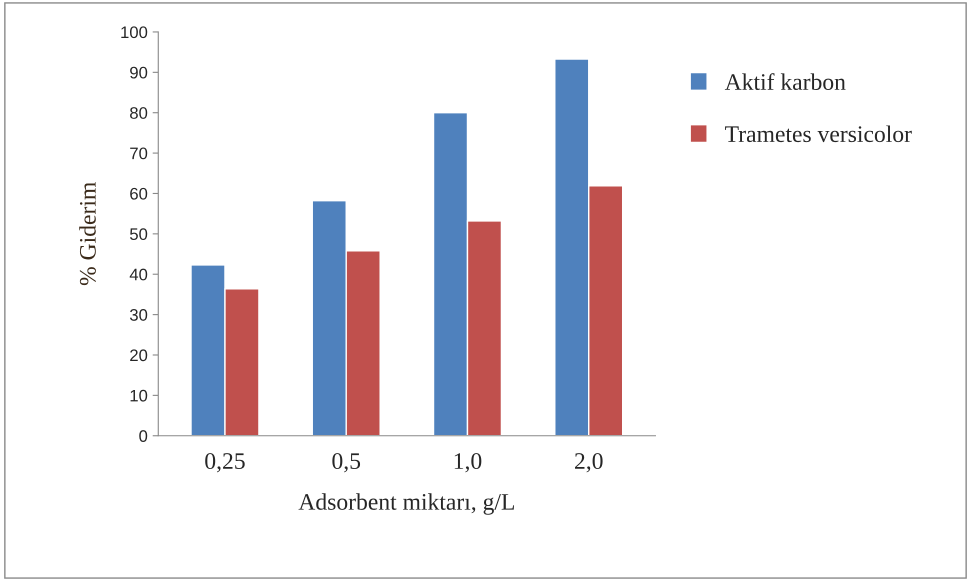 This screenshot has width=971, height=581. What do you see at coordinates (139, 355) in the screenshot?
I see `y-tick-label: 20` at bounding box center [139, 355].